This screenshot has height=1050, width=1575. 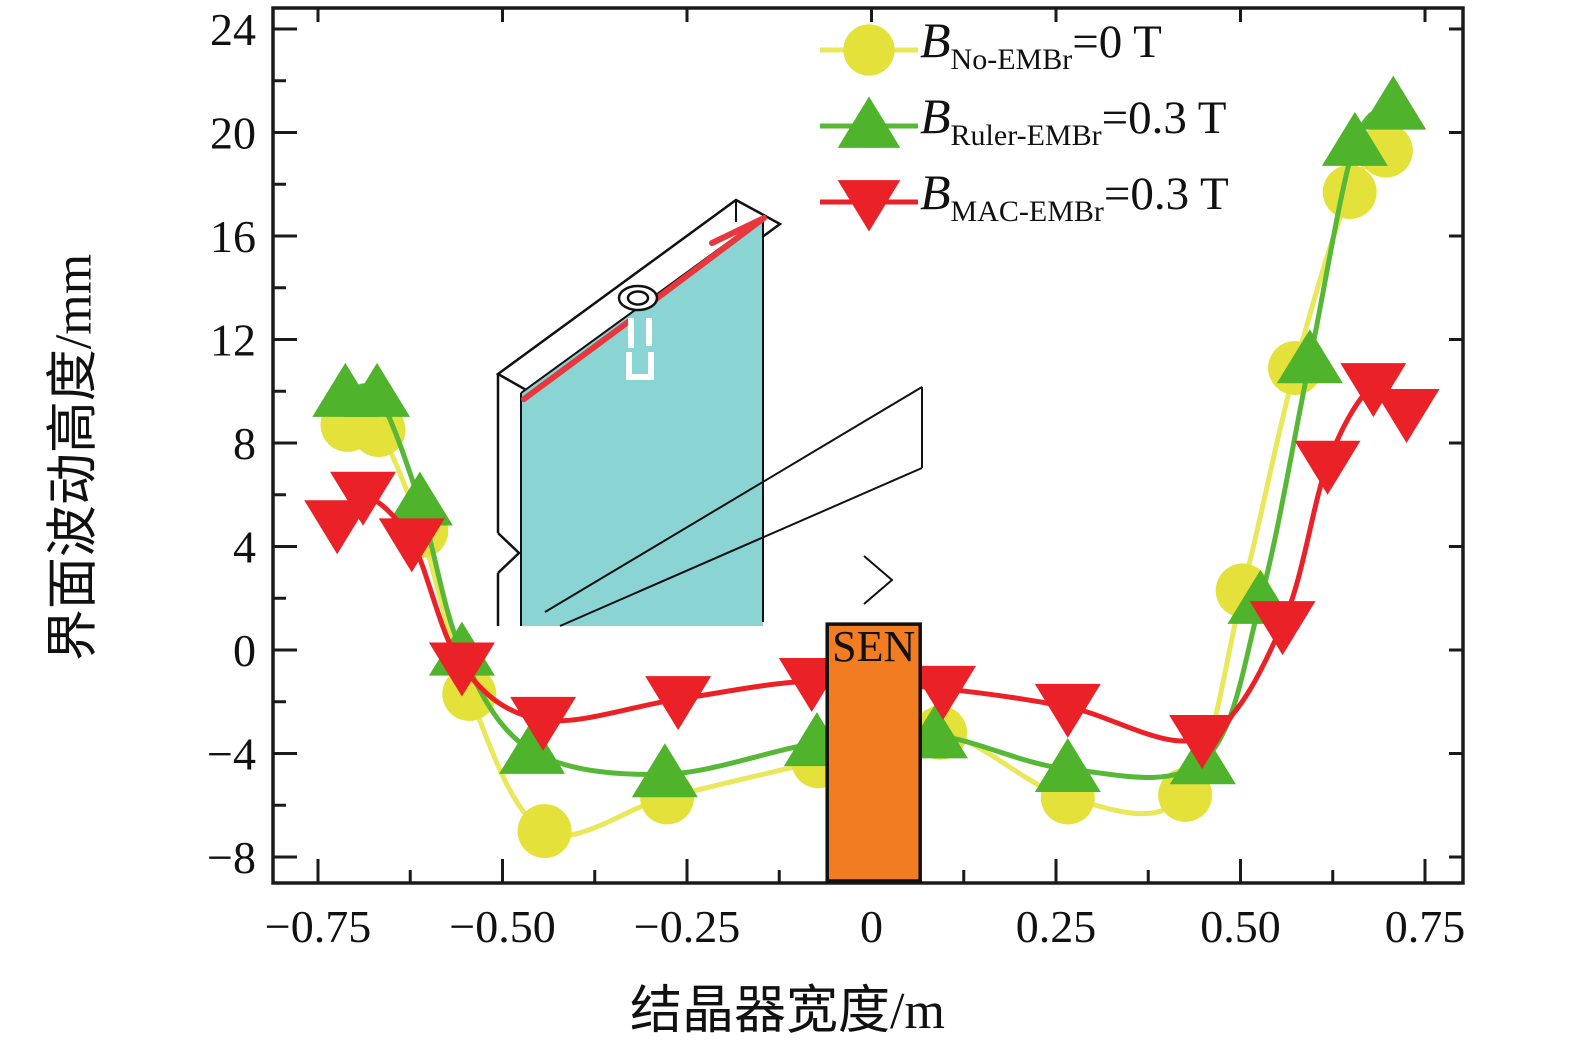 I want to click on y-tick-label: 24, so click(x=233, y=29).